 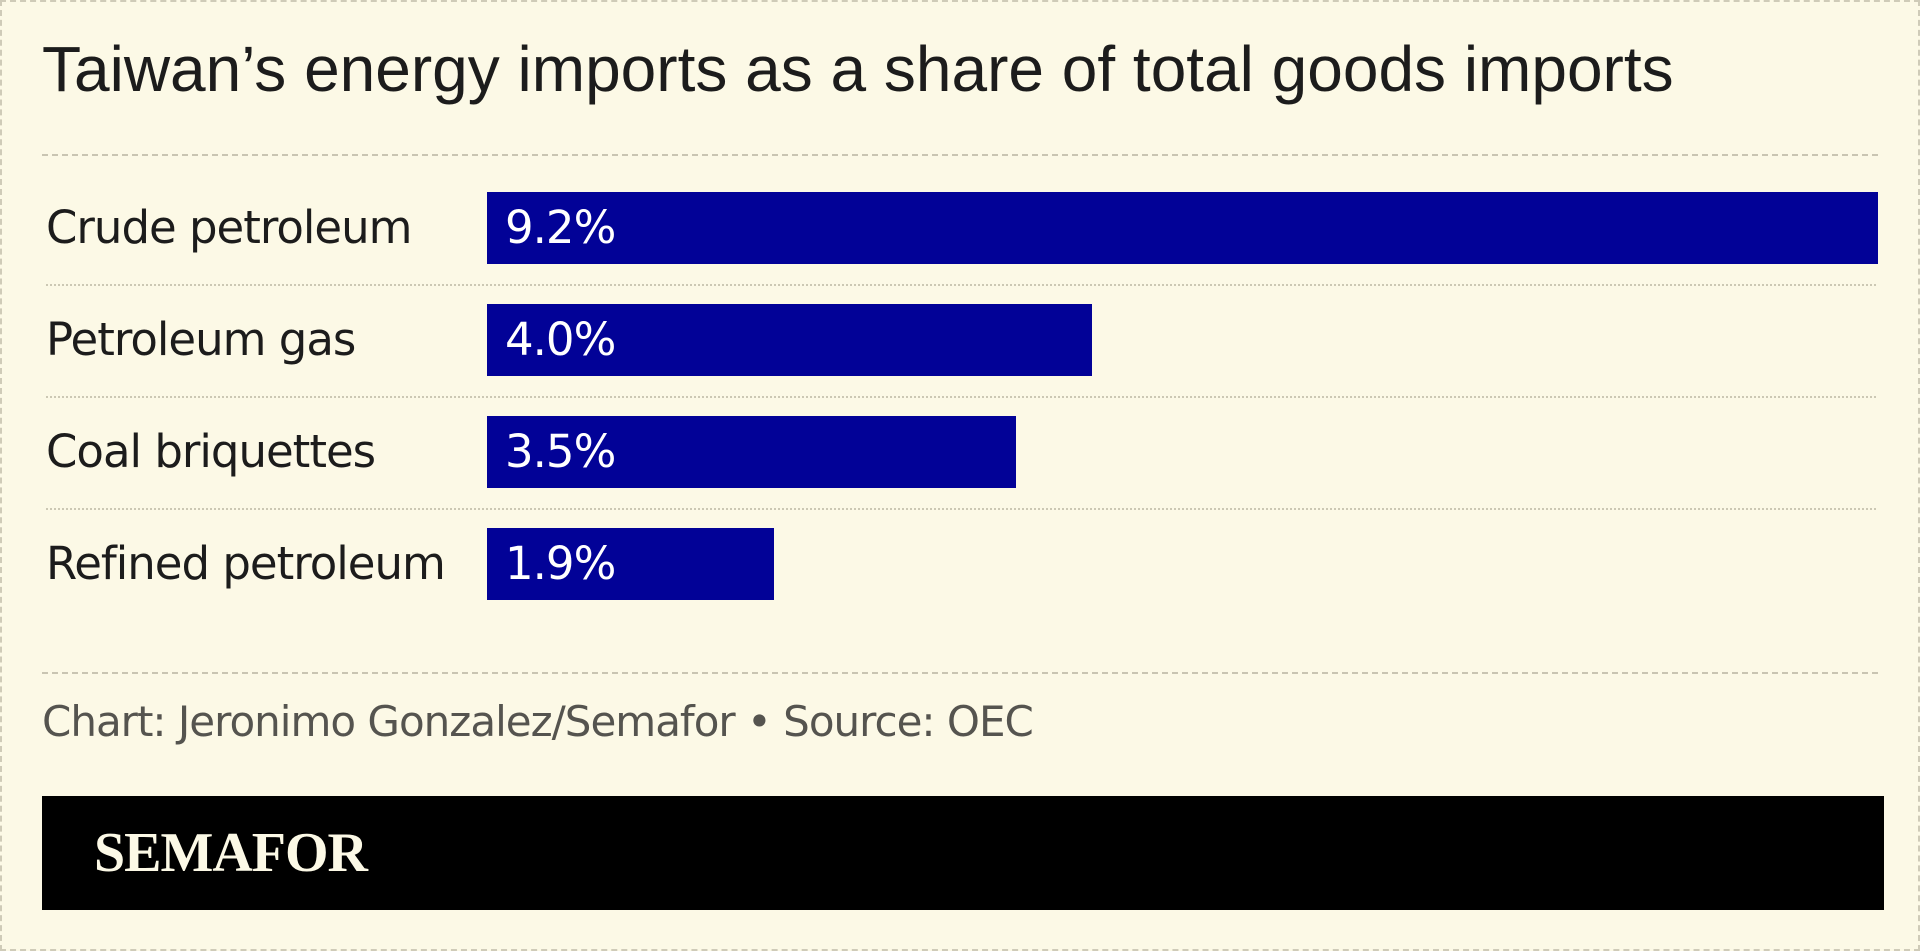 I want to click on category-label: Petroleum gas, so click(x=201, y=339).